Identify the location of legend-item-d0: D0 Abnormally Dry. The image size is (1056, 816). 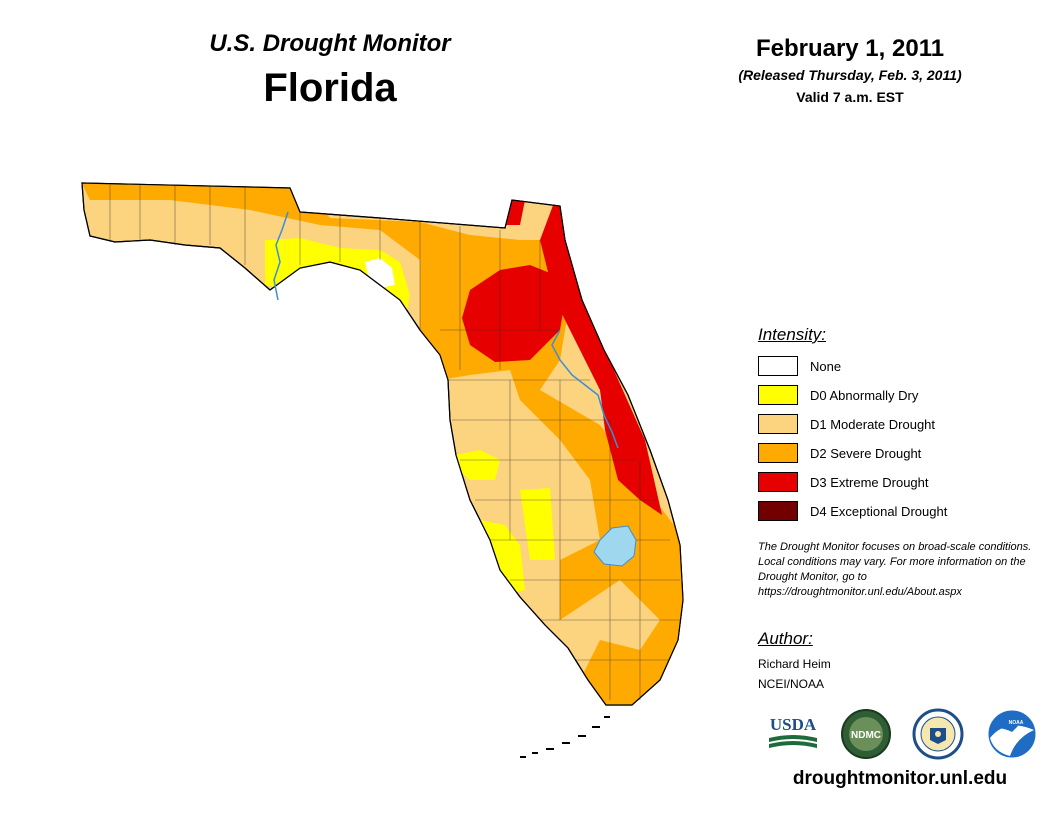
(838, 395).